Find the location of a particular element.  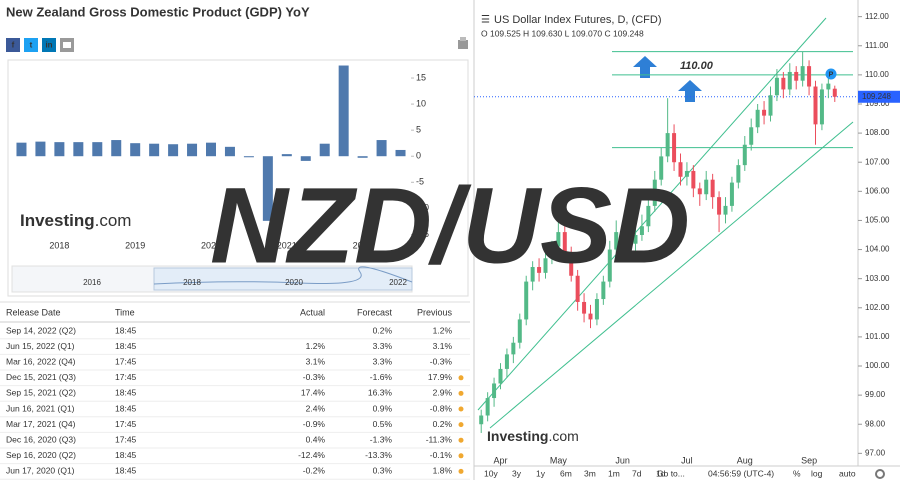

range-button: 1m is located at coordinates (614, 473).